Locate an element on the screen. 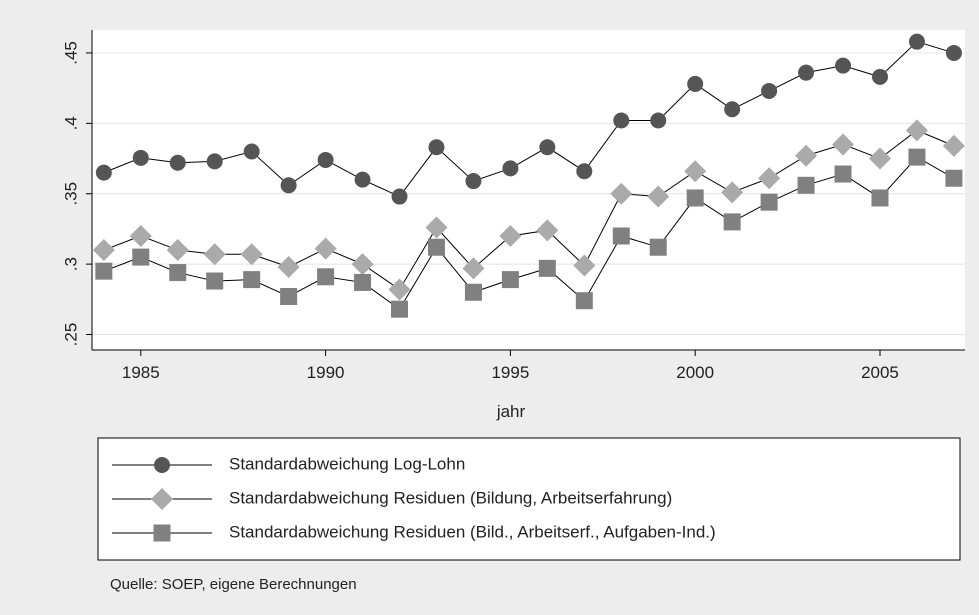 This screenshot has height=615, width=979. y-tick-label: .3 is located at coordinates (70, 264).